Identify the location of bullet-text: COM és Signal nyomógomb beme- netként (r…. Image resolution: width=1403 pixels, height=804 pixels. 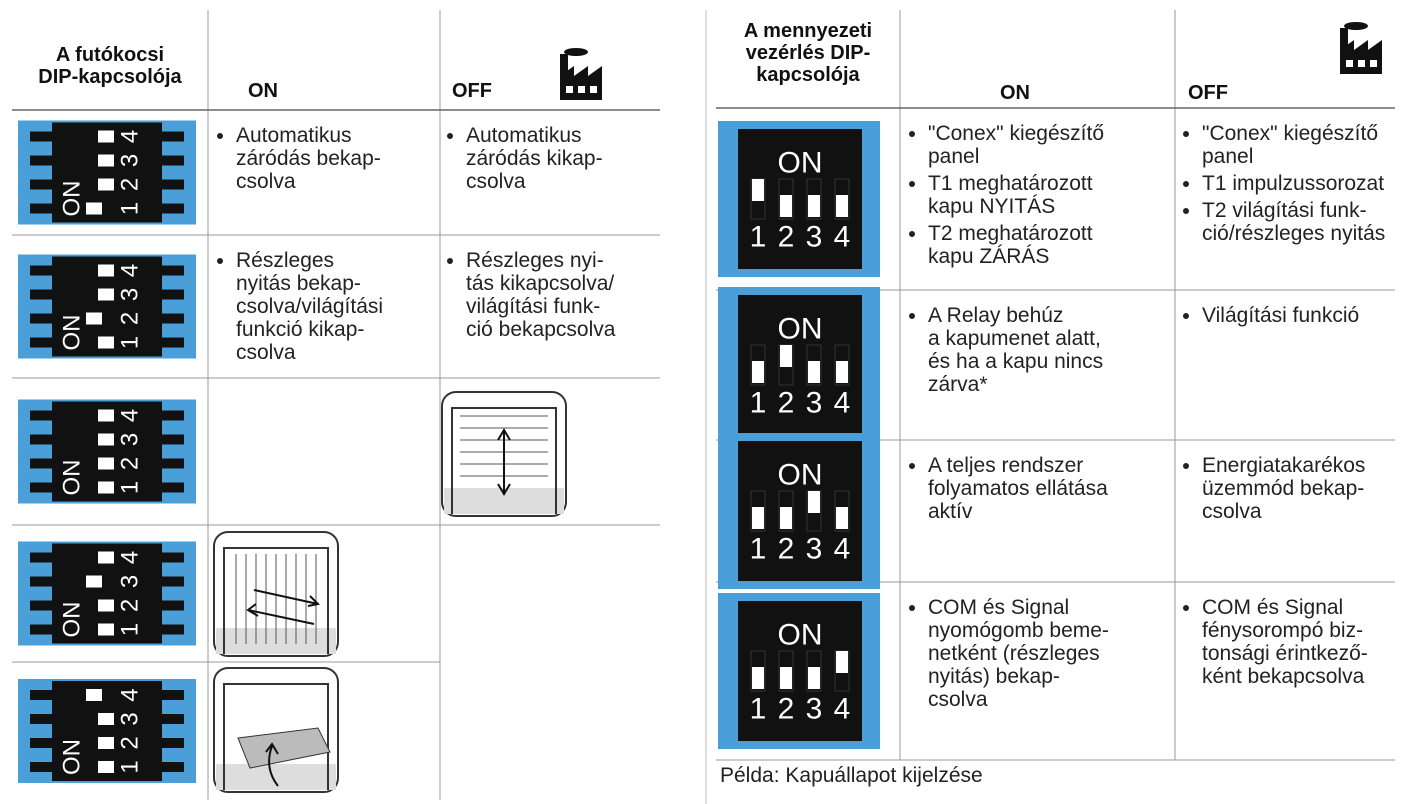
(1055, 653).